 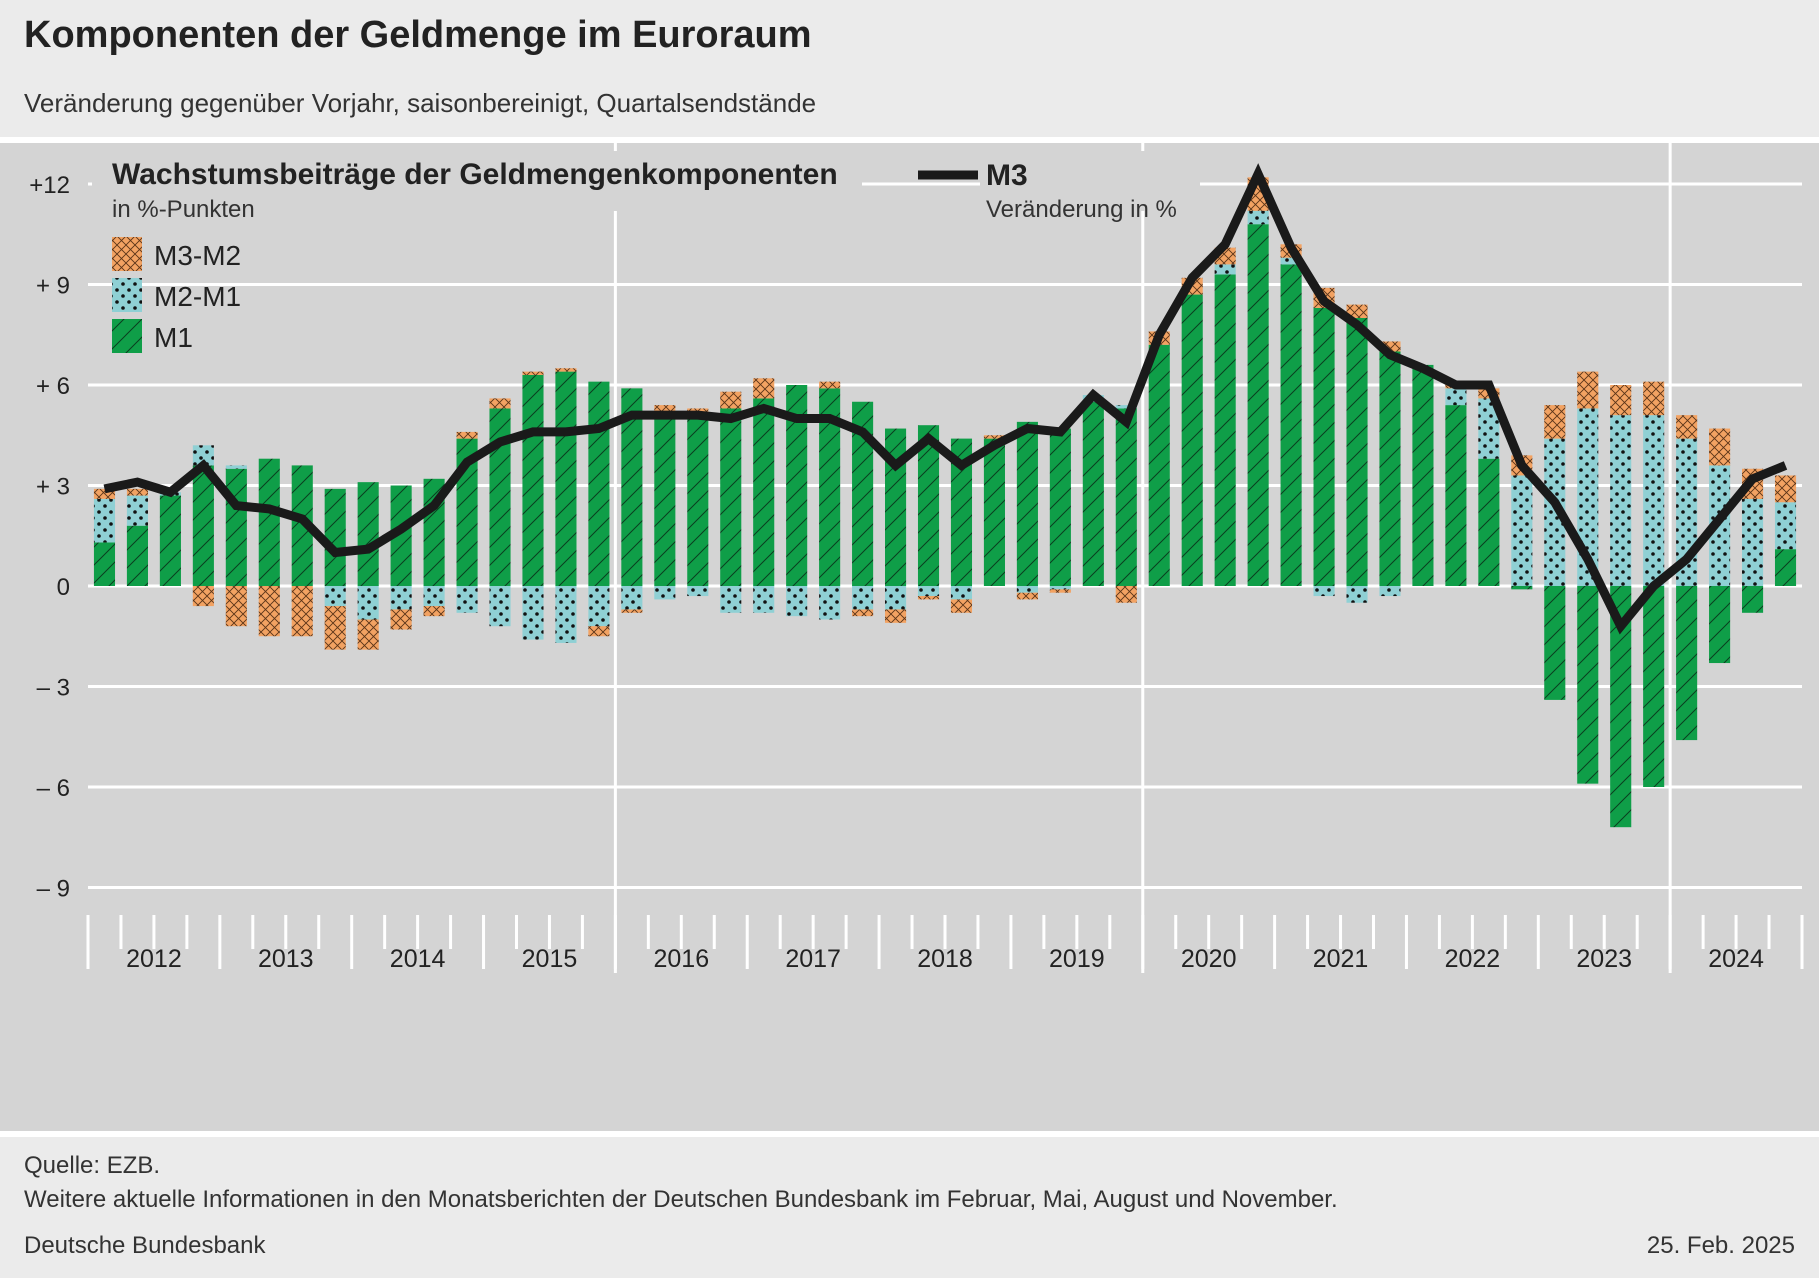 What do you see at coordinates (1077, 959) in the screenshot?
I see `x-year-label: 2019` at bounding box center [1077, 959].